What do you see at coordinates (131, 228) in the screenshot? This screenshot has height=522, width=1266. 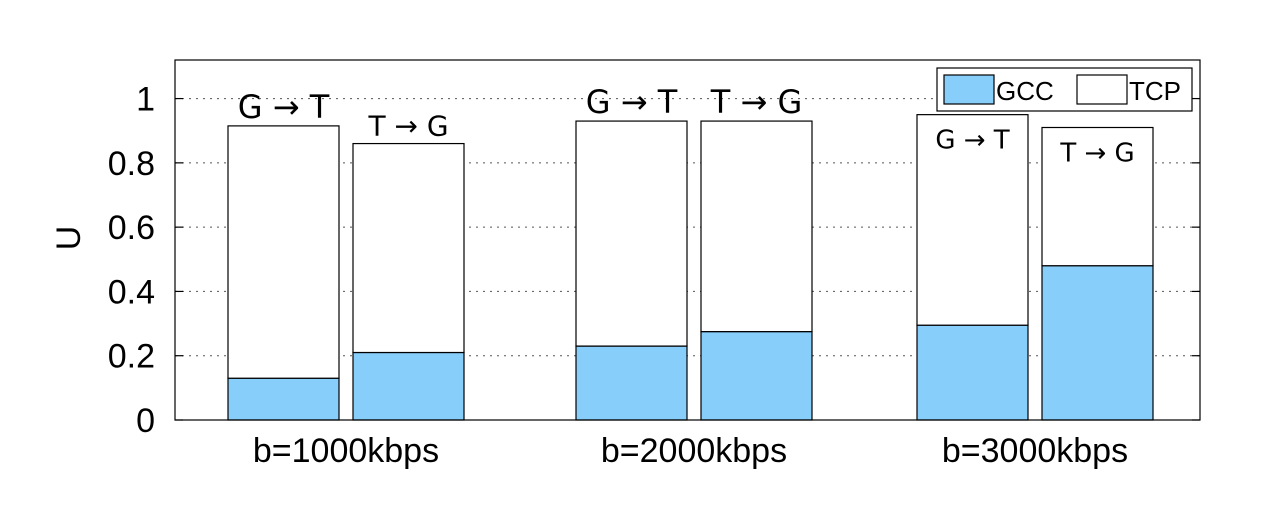 I see `y-tick-label: 0.6` at bounding box center [131, 228].